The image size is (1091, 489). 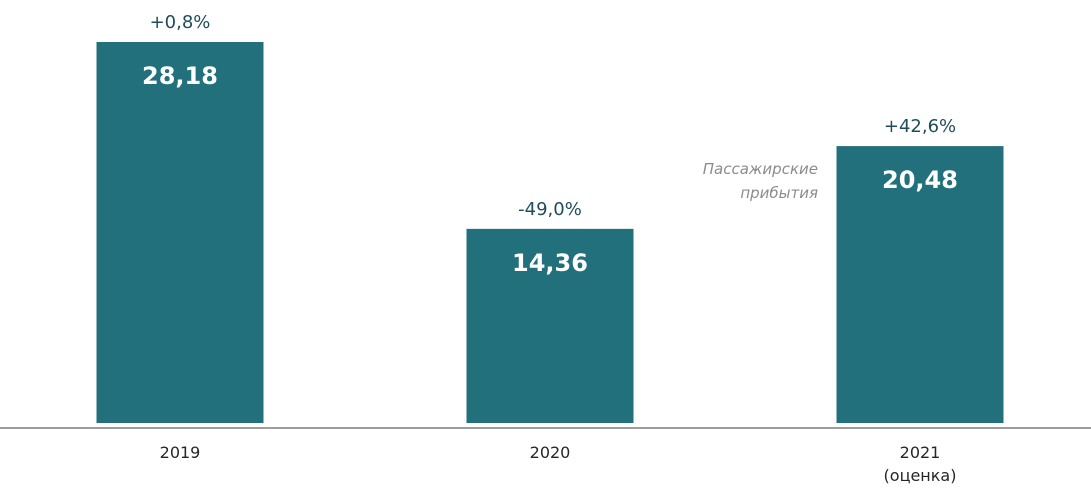 What do you see at coordinates (920, 452) in the screenshot?
I see `category-label-2: 2021` at bounding box center [920, 452].